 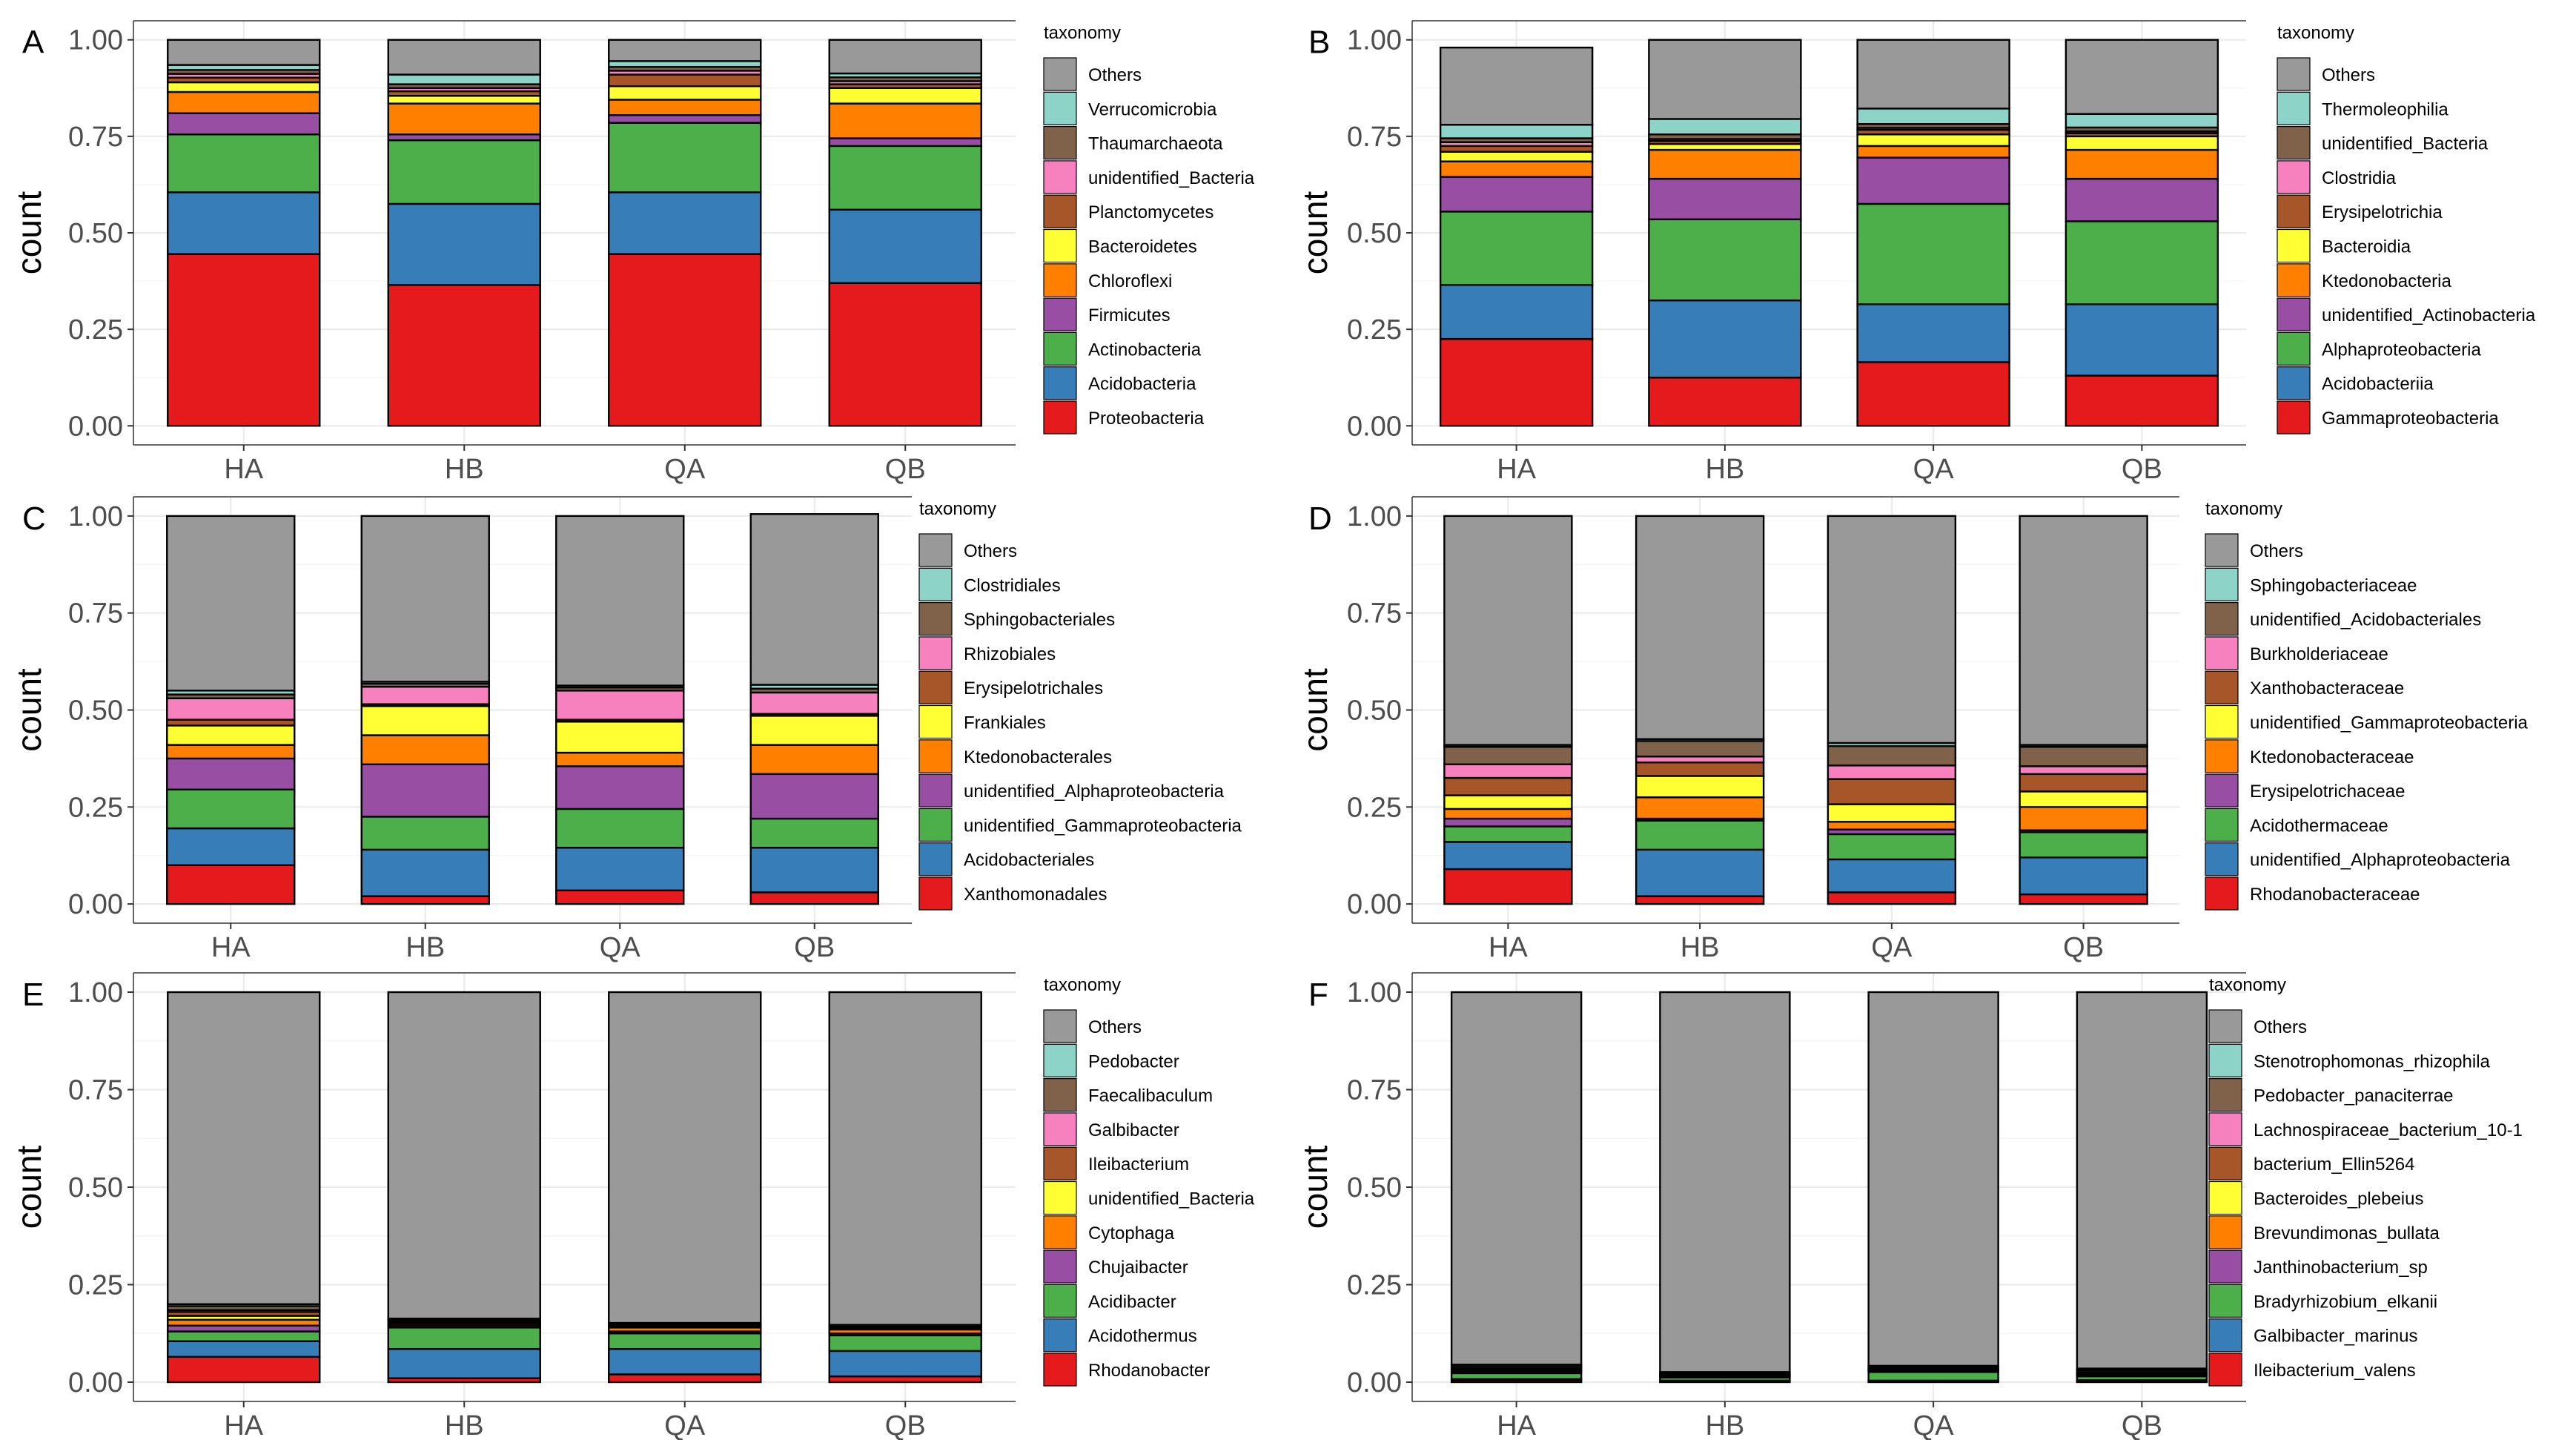 I want to click on legend-label: Verrucomicrobia, so click(x=1152, y=109).